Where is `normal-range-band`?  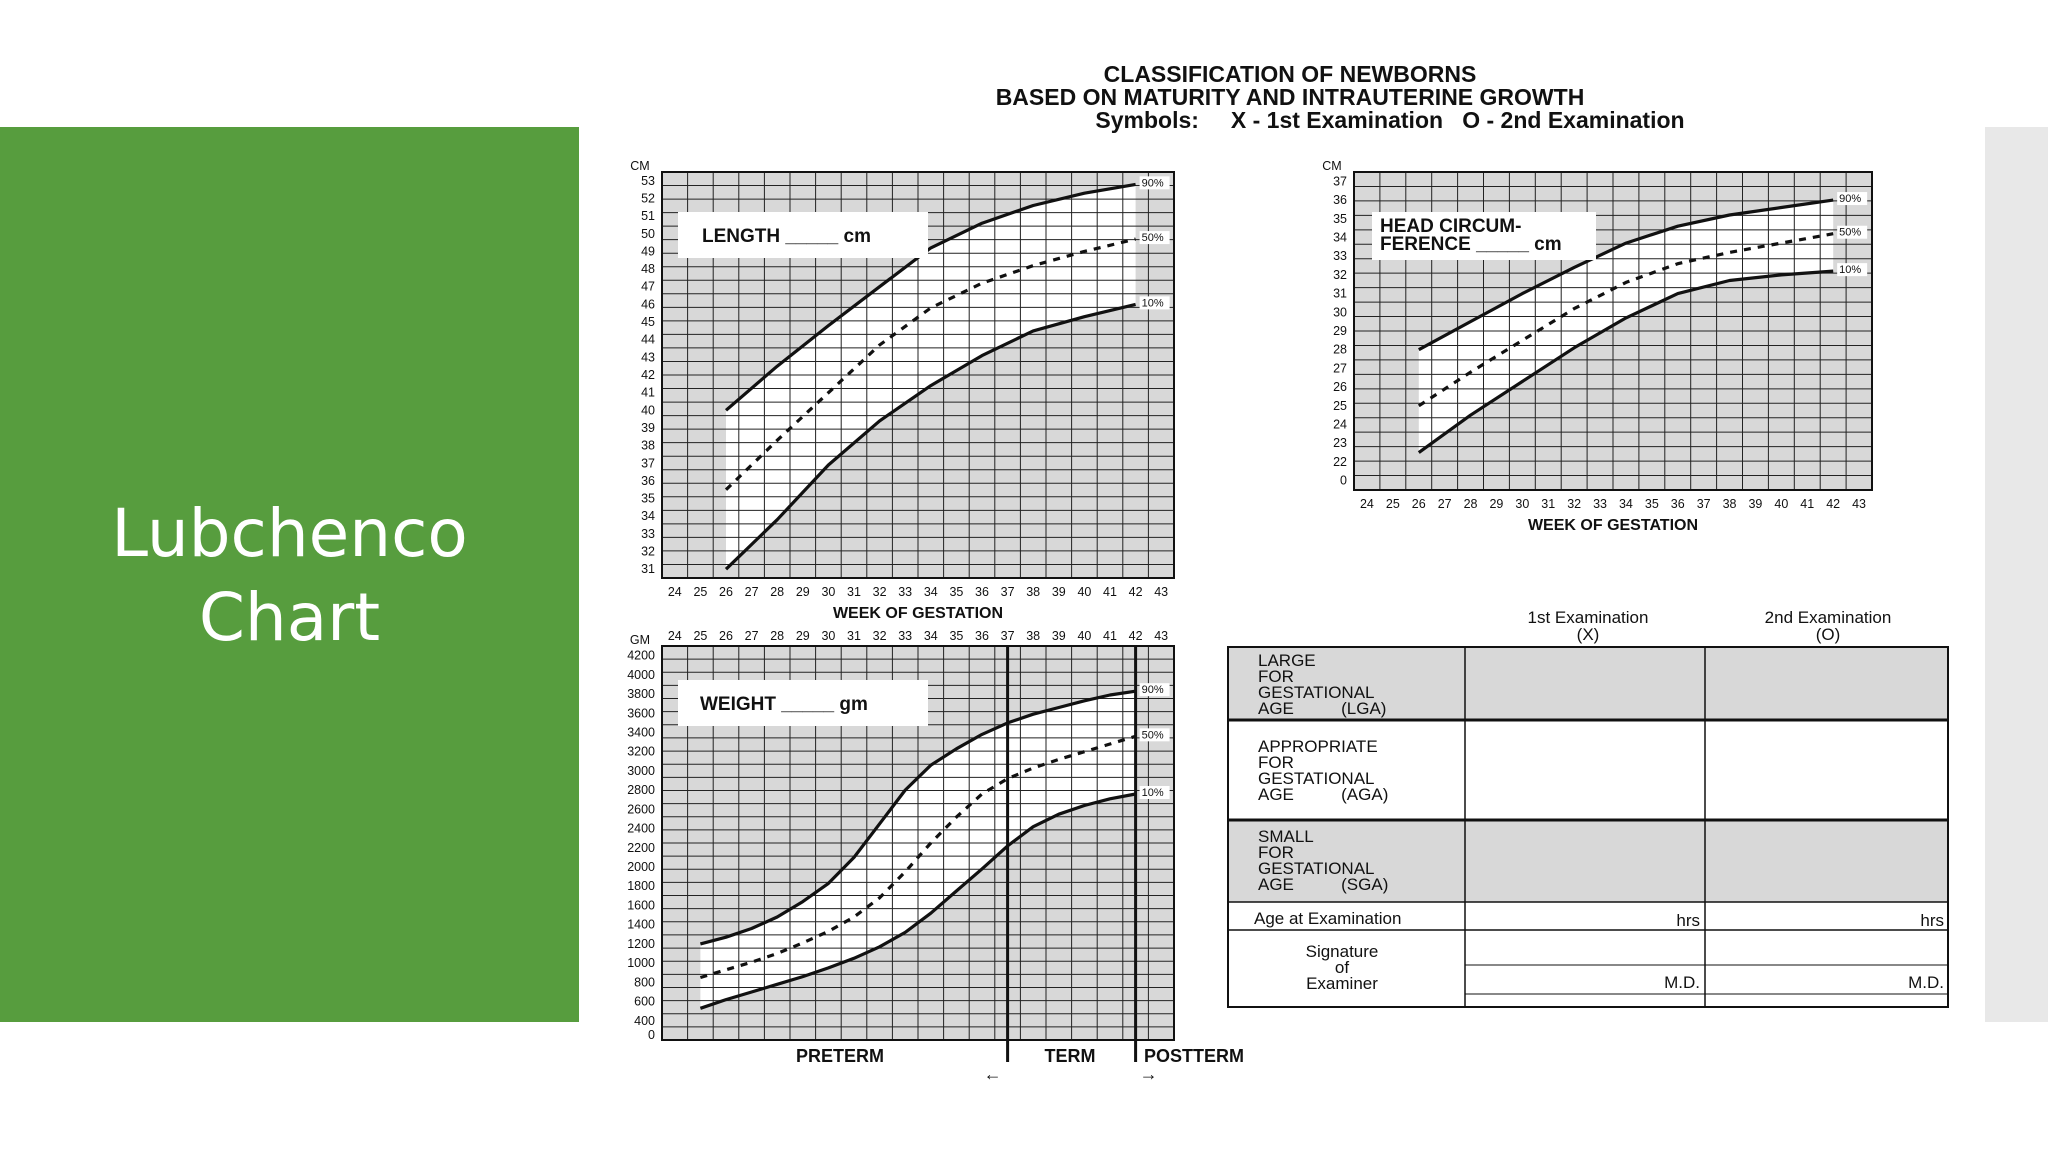 normal-range-band is located at coordinates (1626, 326).